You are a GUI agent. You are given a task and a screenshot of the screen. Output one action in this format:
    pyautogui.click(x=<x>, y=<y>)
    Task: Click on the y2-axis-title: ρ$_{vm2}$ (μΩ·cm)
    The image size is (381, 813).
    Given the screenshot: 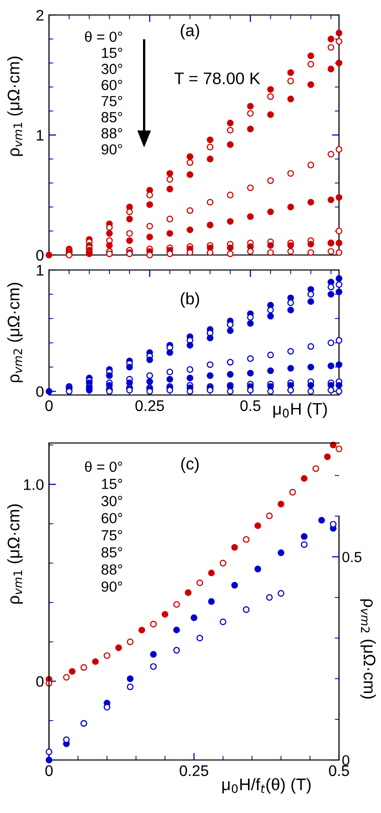 What is the action you would take?
    pyautogui.click(x=368, y=649)
    